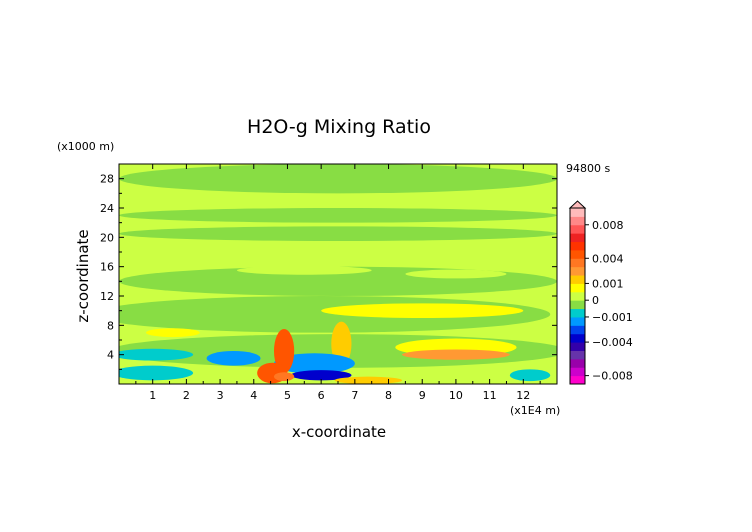  Describe the element at coordinates (287, 395) in the screenshot. I see `x-tick-label: 5` at that location.